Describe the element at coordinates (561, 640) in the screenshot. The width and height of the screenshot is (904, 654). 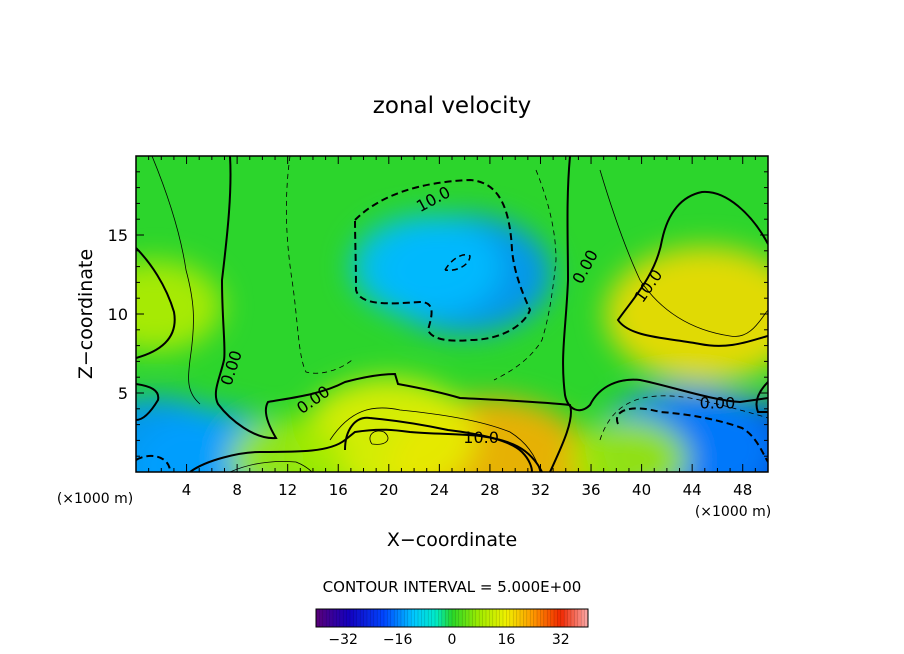
I see `colorbar-tick-label: 32` at that location.